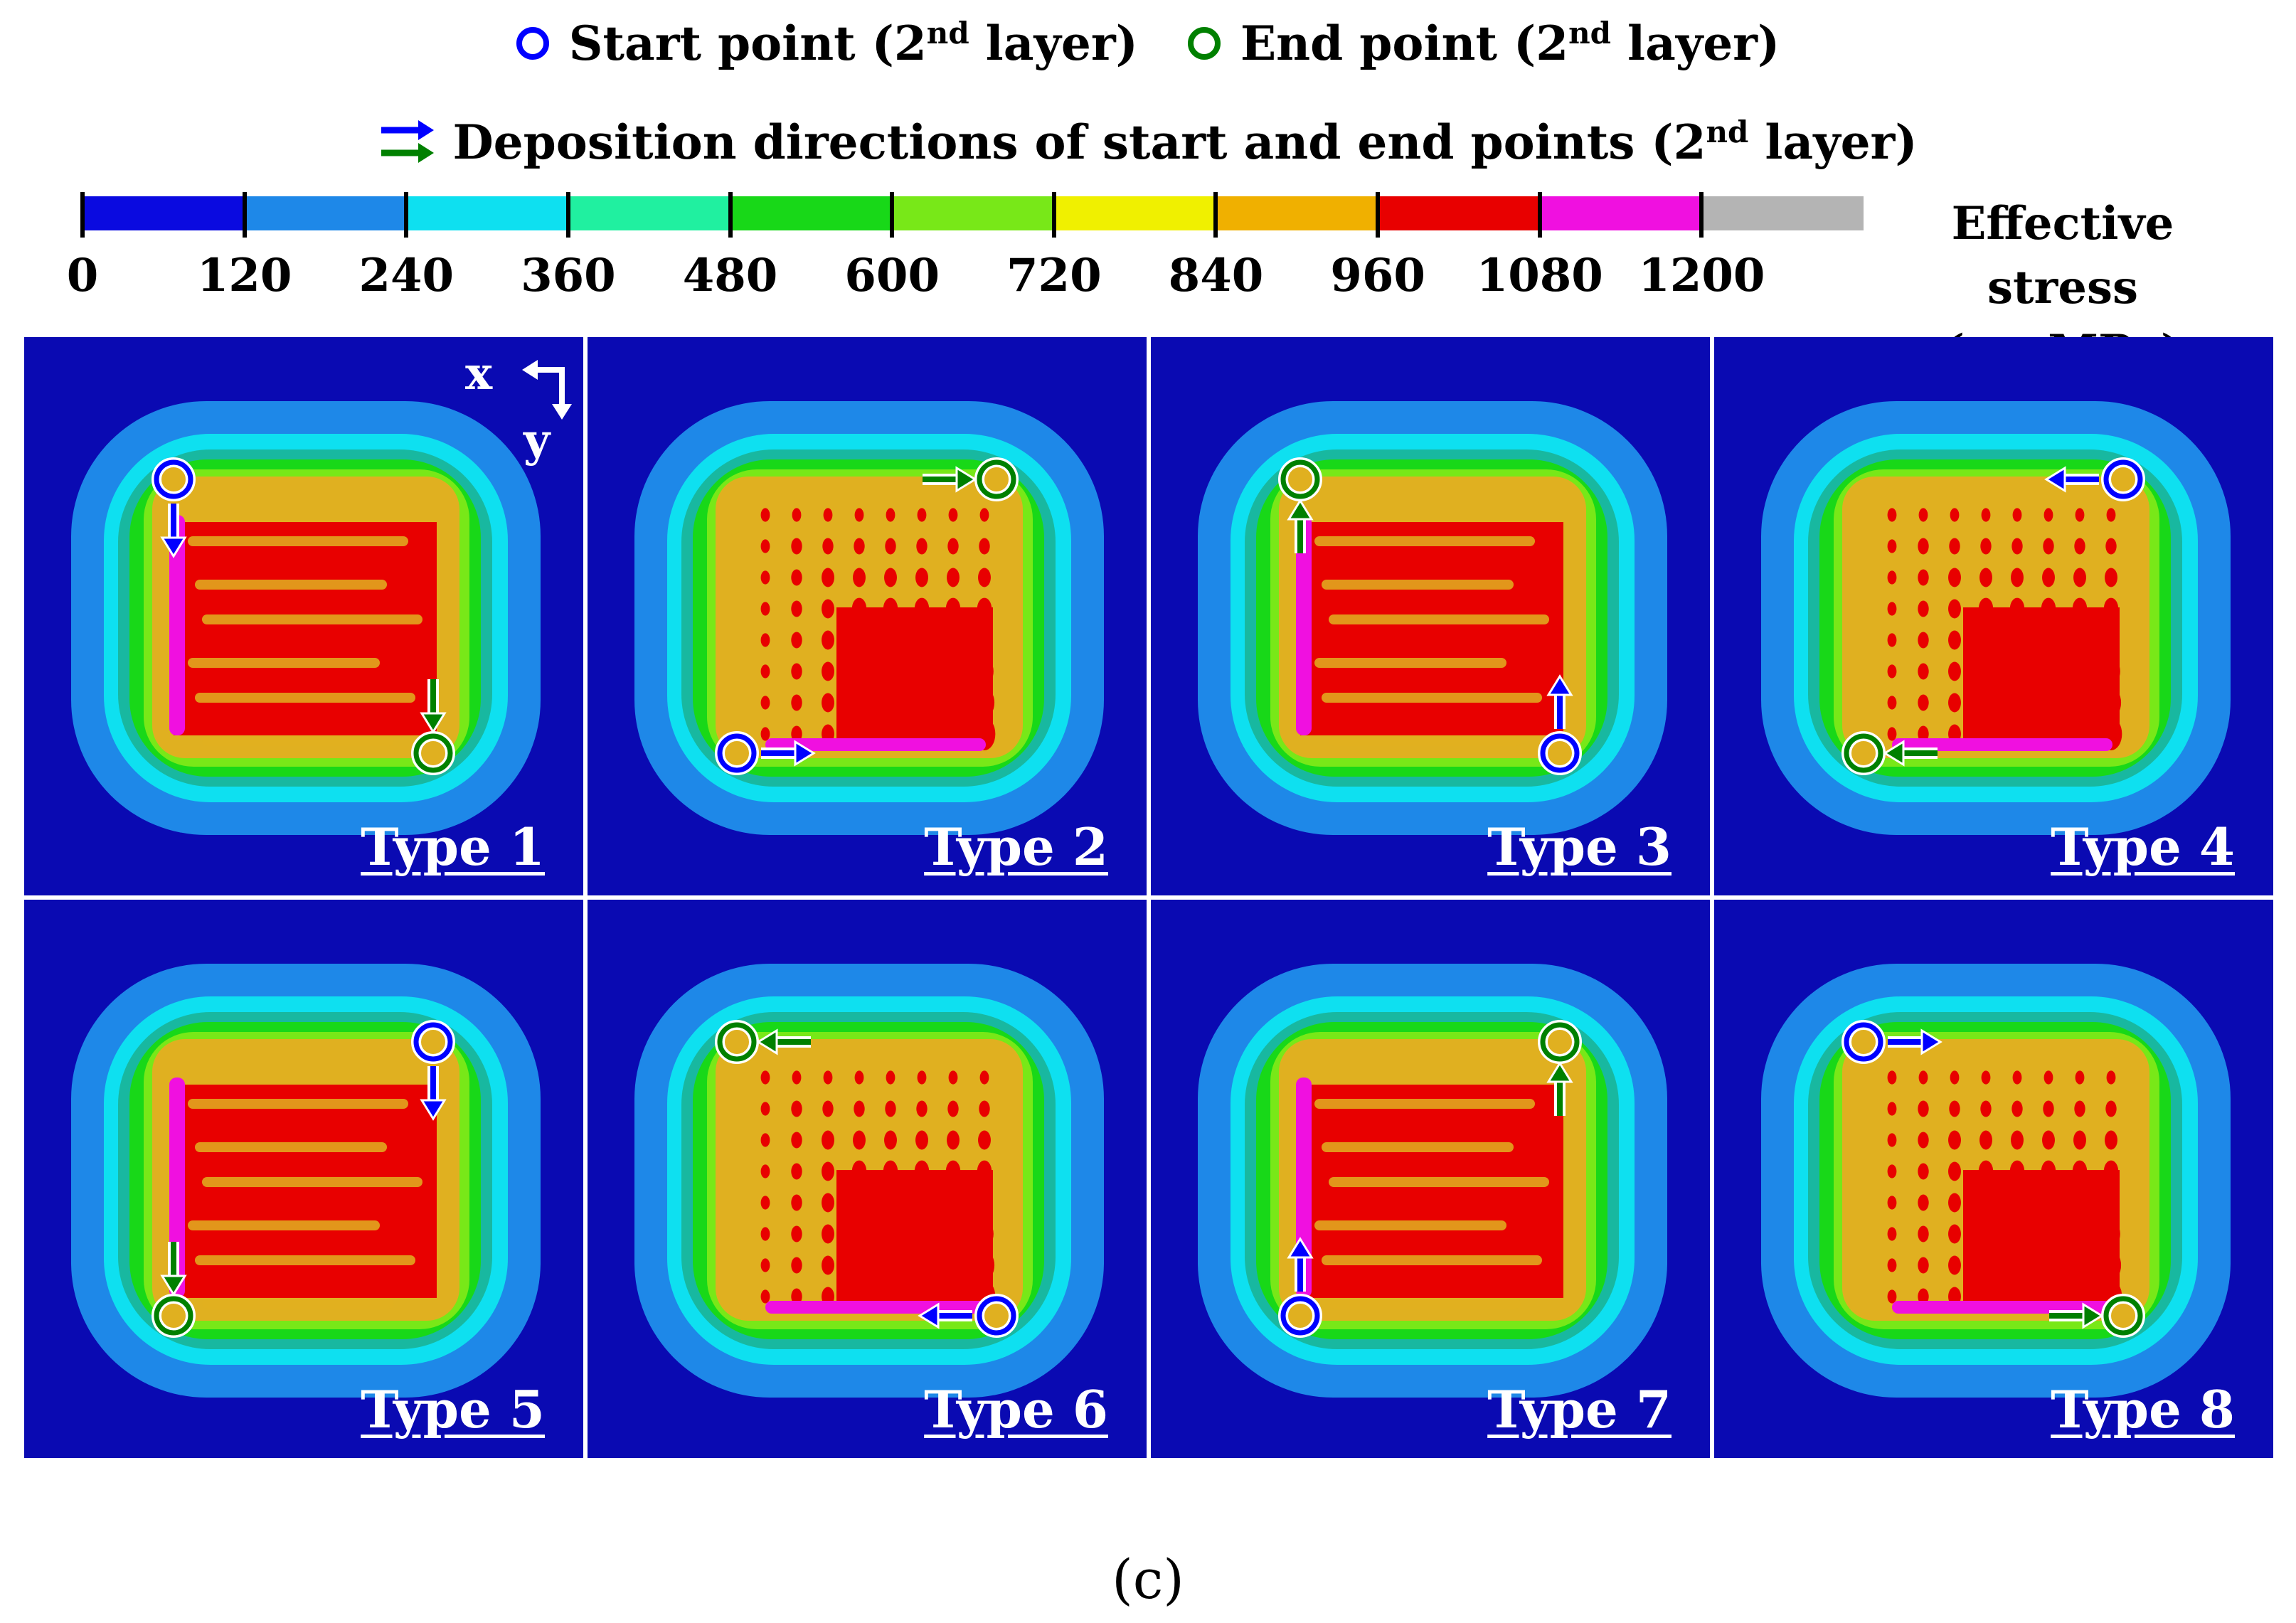  What do you see at coordinates (1579, 847) in the screenshot?
I see `panel-type-label: Type 3` at bounding box center [1579, 847].